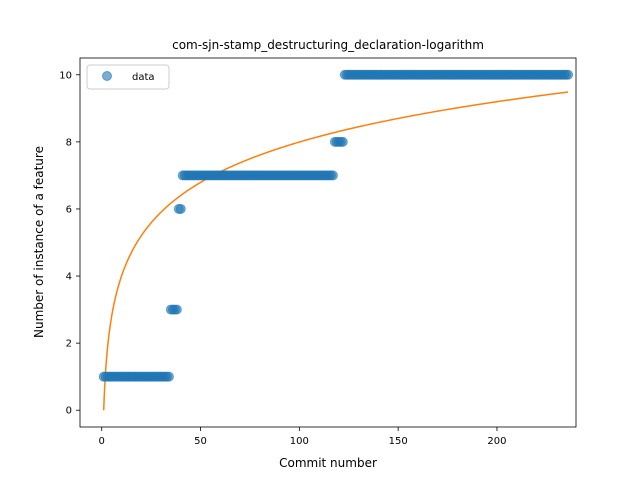 Image resolution: width=640 pixels, height=480 pixels. I want to click on legend-label-data: data, so click(143, 77).